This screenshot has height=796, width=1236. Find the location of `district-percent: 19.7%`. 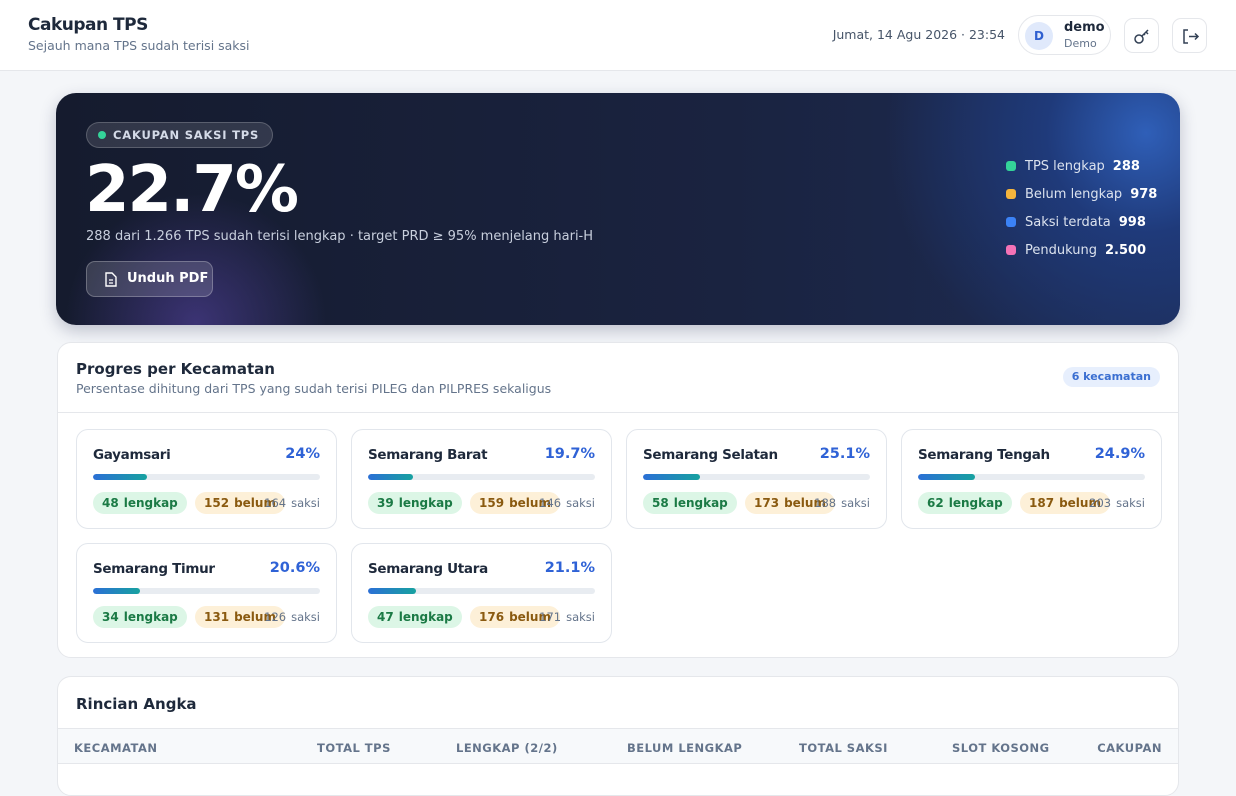

district-percent: 19.7% is located at coordinates (569, 454).